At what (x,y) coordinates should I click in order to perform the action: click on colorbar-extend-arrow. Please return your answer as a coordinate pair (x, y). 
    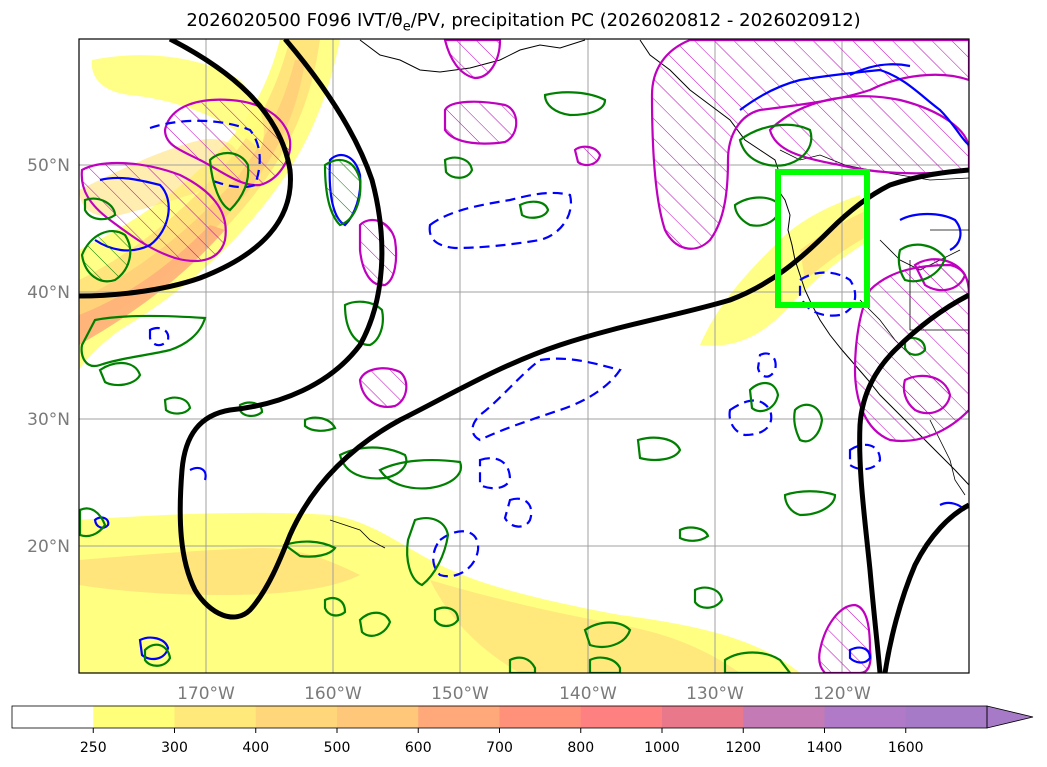
    Looking at the image, I should click on (1010, 717).